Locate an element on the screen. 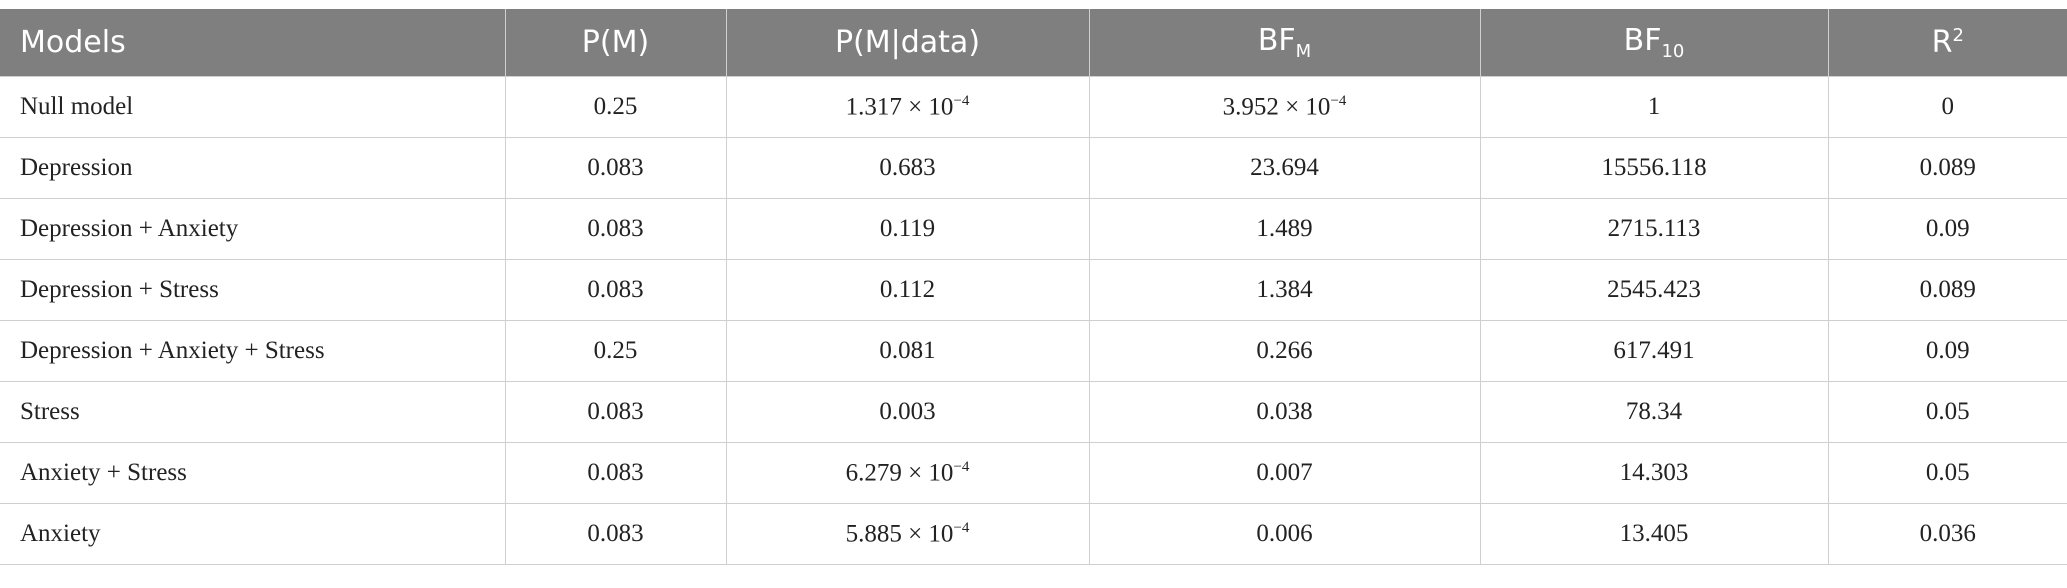  table-cell: 5.885 × 10−4 is located at coordinates (907, 534).